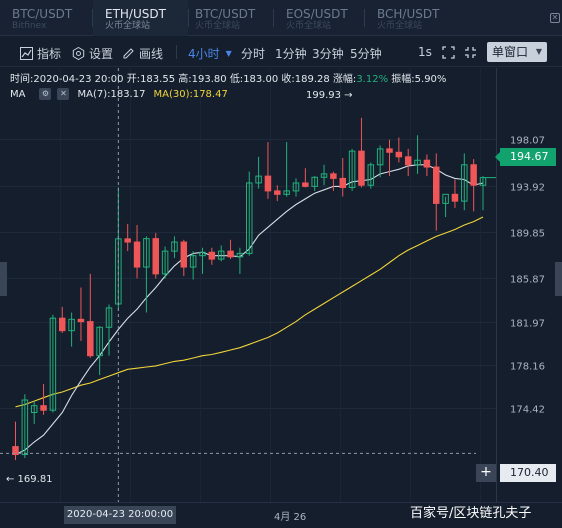 This screenshot has width=562, height=528. I want to click on gear-icon, so click(78, 53).